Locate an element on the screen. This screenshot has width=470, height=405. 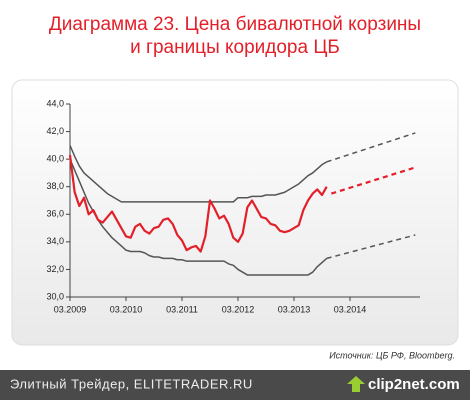
y-tick-label: 30,0 is located at coordinates (55, 296).